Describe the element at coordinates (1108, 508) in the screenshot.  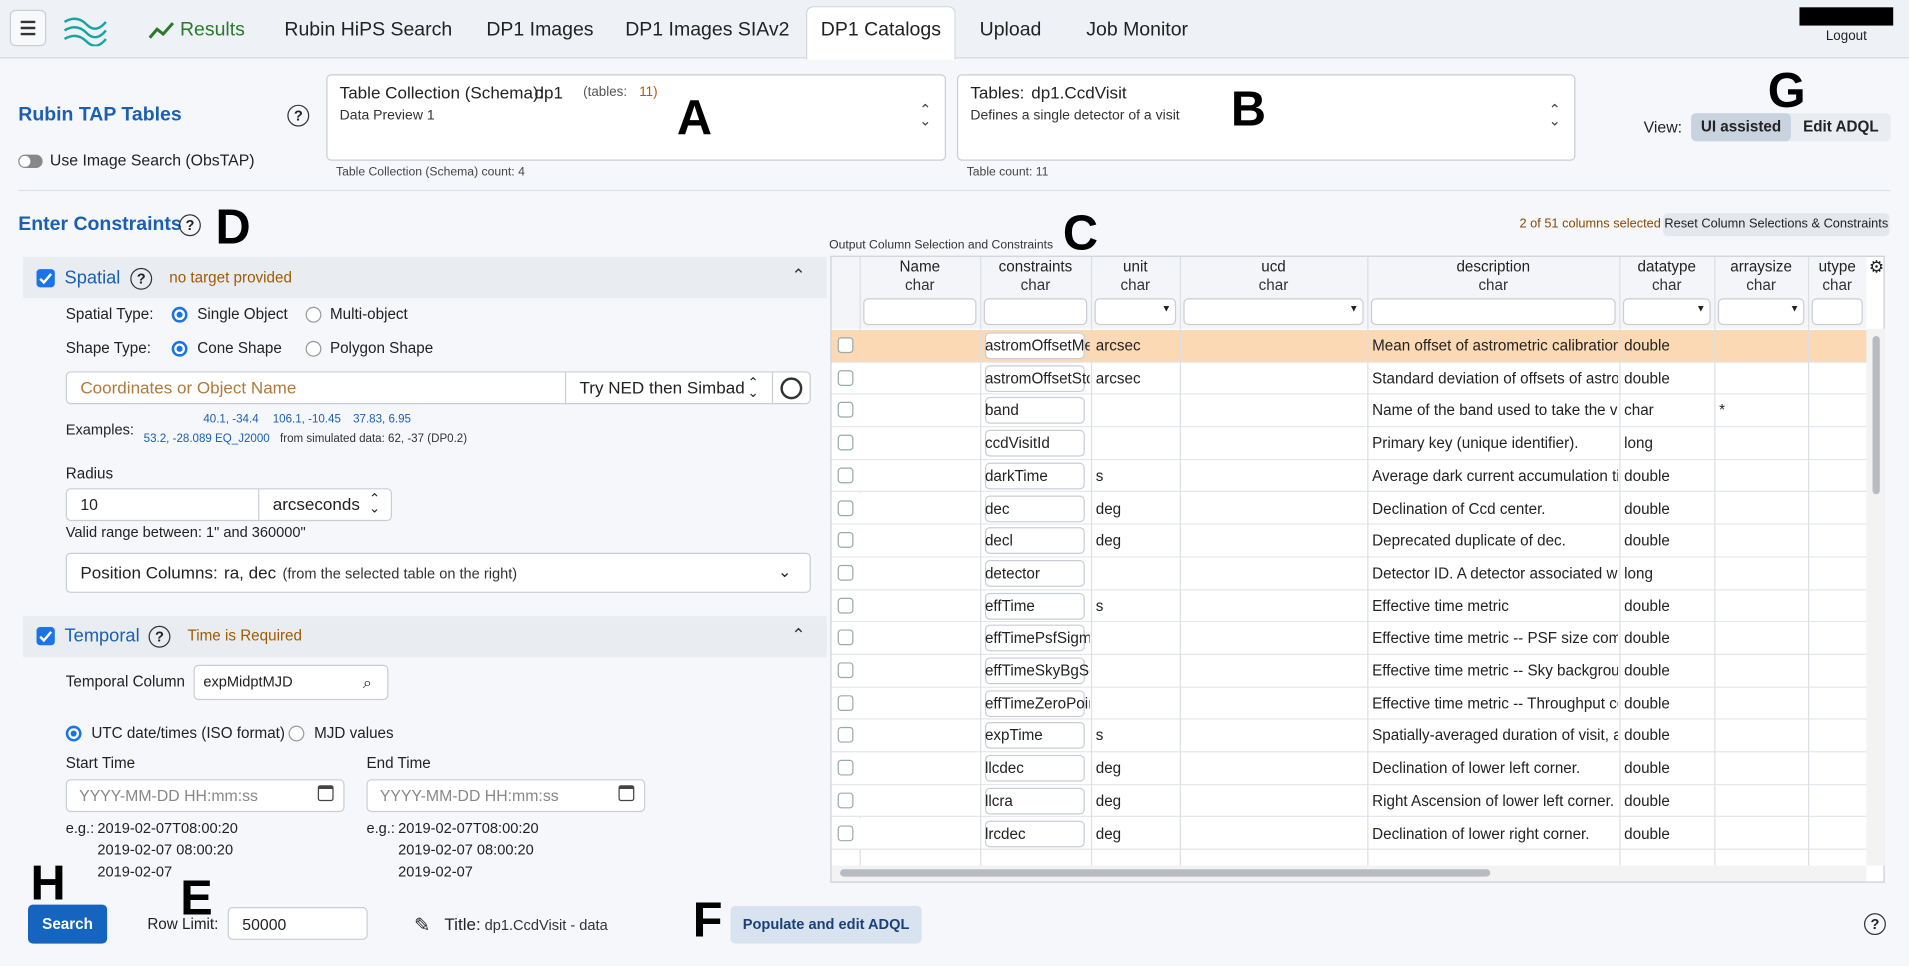
I see `cell-unit: deg` at that location.